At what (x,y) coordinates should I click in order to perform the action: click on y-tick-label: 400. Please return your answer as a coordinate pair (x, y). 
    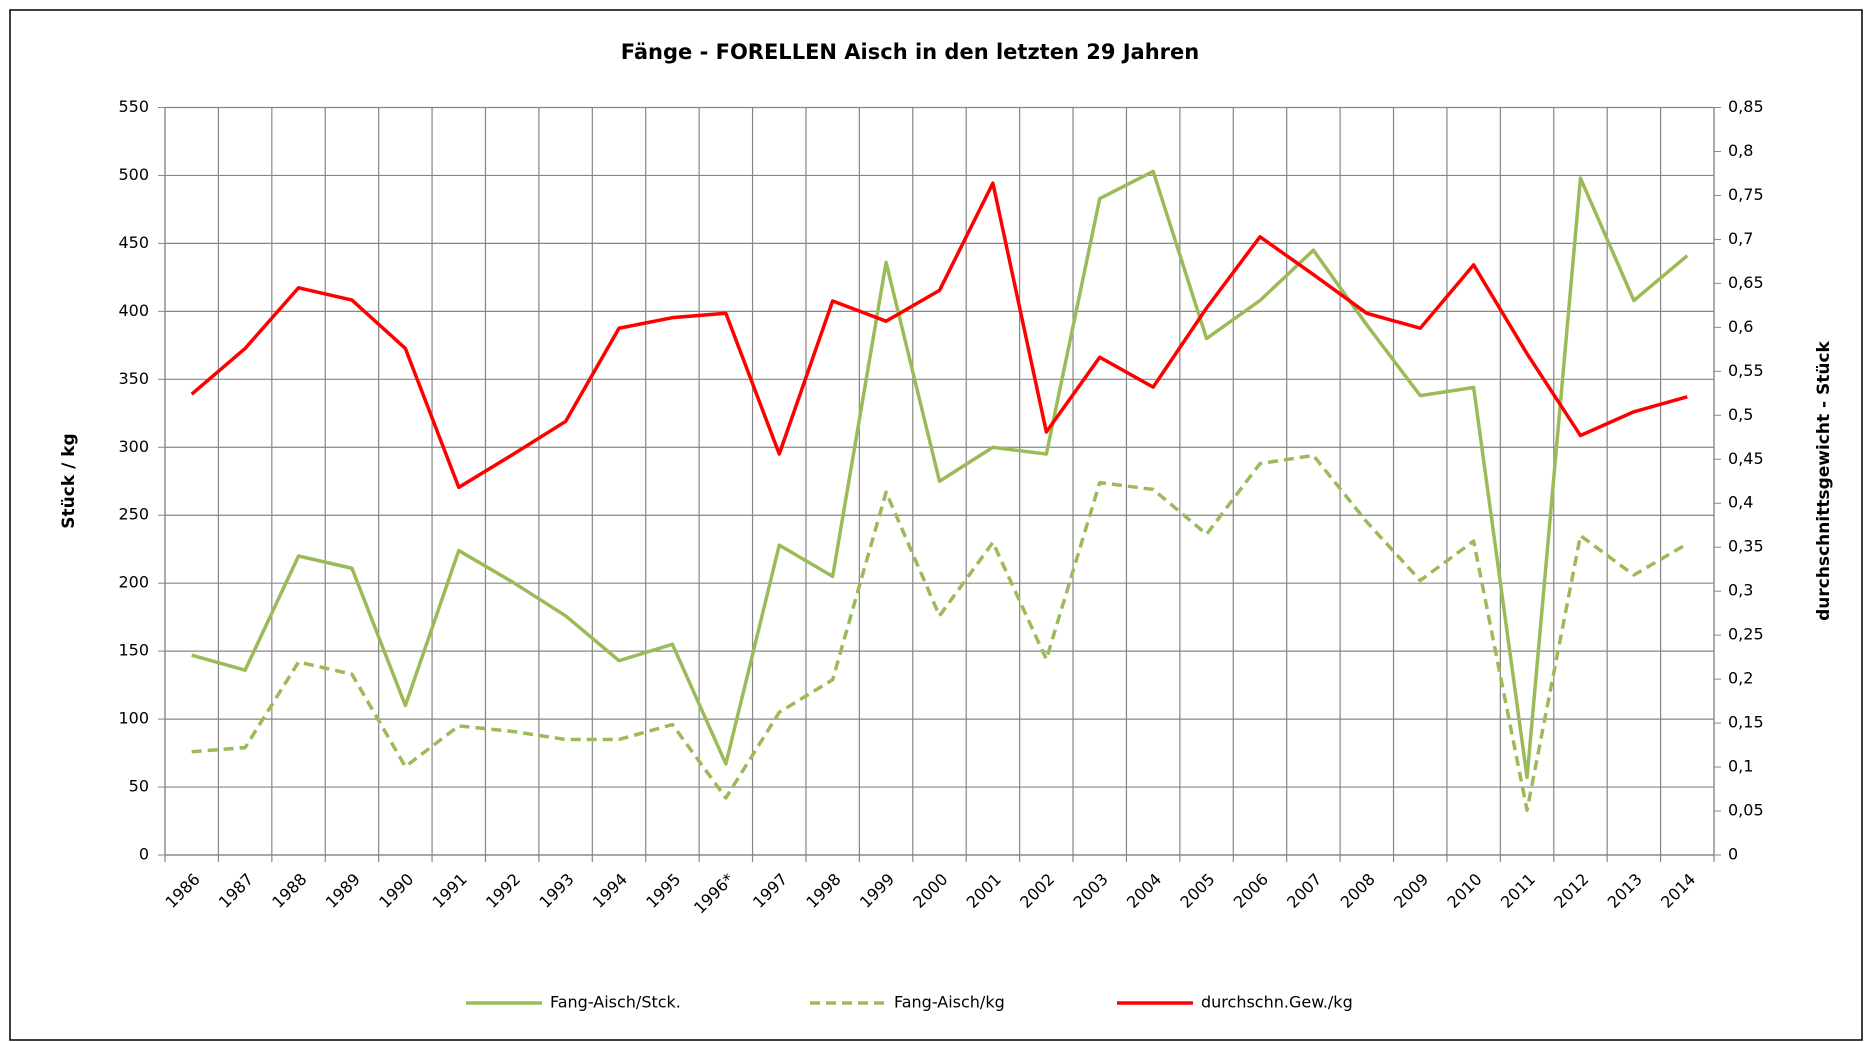
    Looking at the image, I should click on (133, 310).